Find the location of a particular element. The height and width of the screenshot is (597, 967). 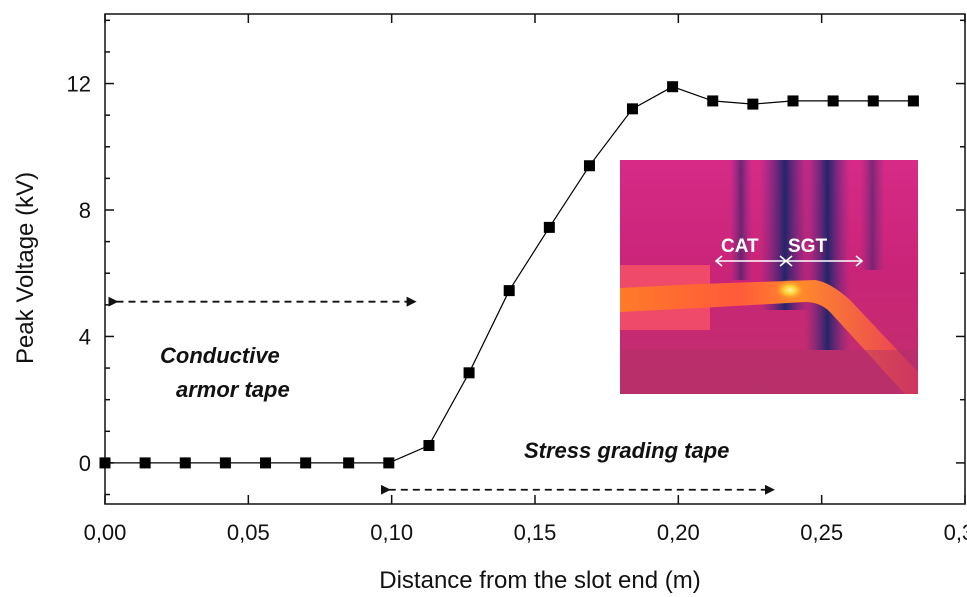

inset-bottom-shade is located at coordinates (769, 372).